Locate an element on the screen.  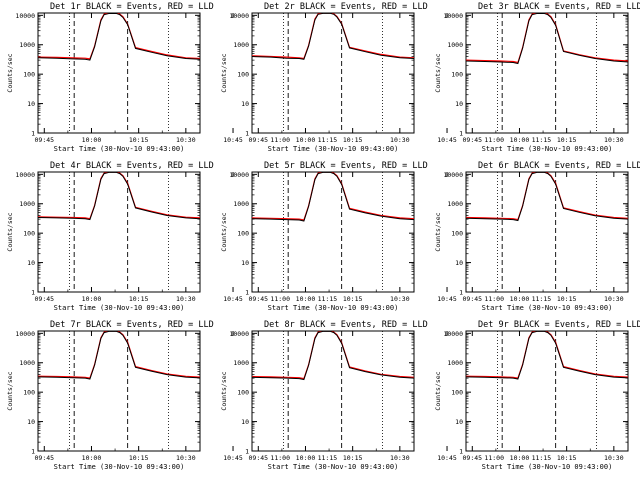
chart-title: Det 7r BLACK = Events, RED = LLD is located at coordinates (132, 325).